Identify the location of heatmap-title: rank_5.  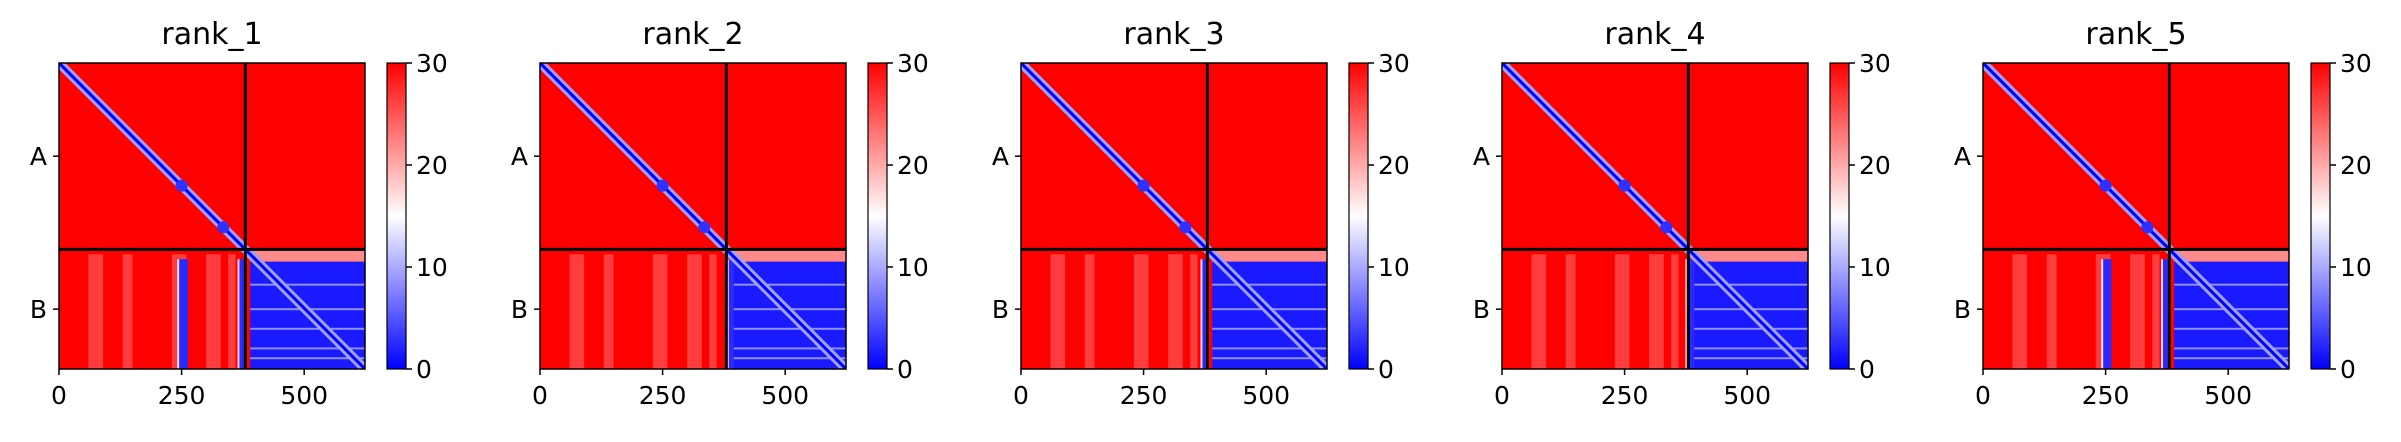
(2135, 34).